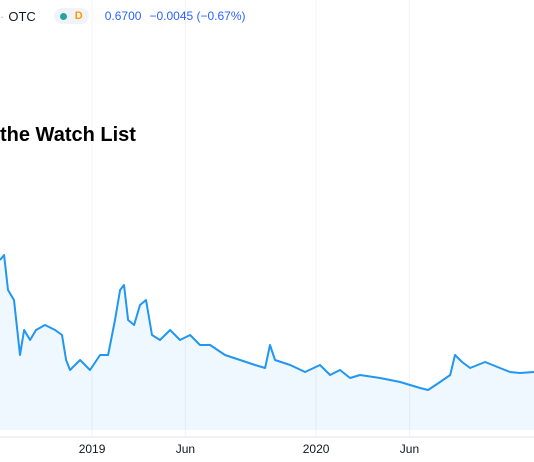 Image resolution: width=534 pixels, height=462 pixels. Describe the element at coordinates (63, 16) in the screenshot. I see `market-status` at that location.